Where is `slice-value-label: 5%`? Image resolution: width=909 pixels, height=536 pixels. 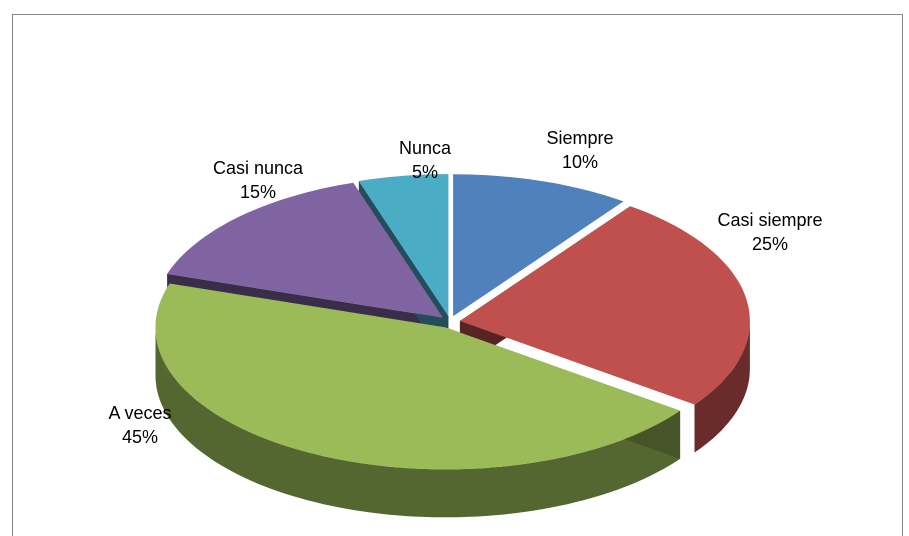
slice-value-label: 5% is located at coordinates (425, 172).